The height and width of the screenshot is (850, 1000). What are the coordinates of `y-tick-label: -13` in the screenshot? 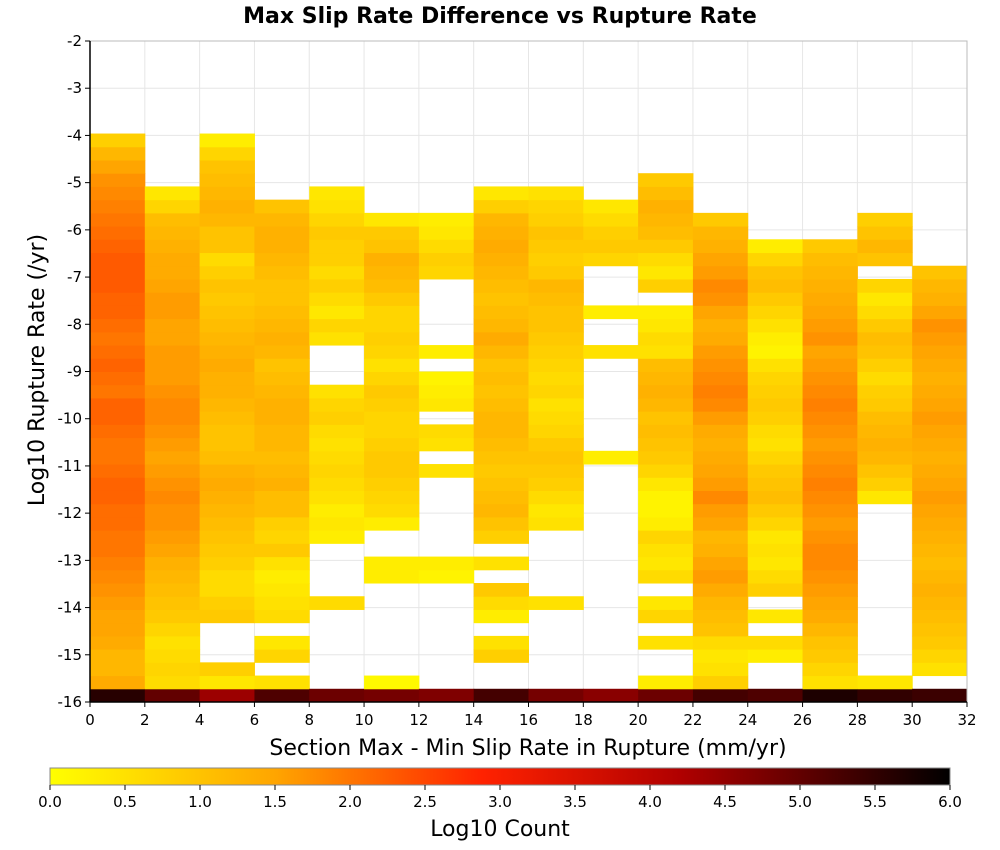 It's located at (70, 560).